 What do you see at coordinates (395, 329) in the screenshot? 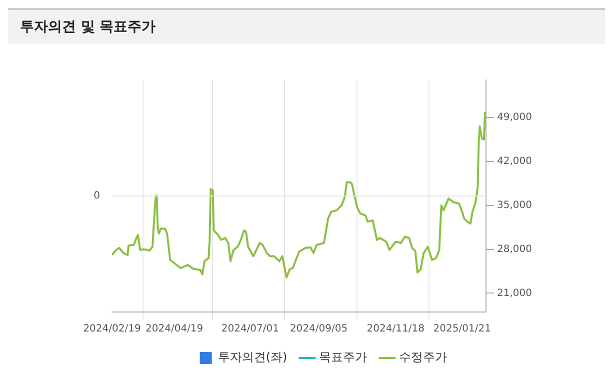
I see `x-tick-label: 2024/11/18` at bounding box center [395, 329].